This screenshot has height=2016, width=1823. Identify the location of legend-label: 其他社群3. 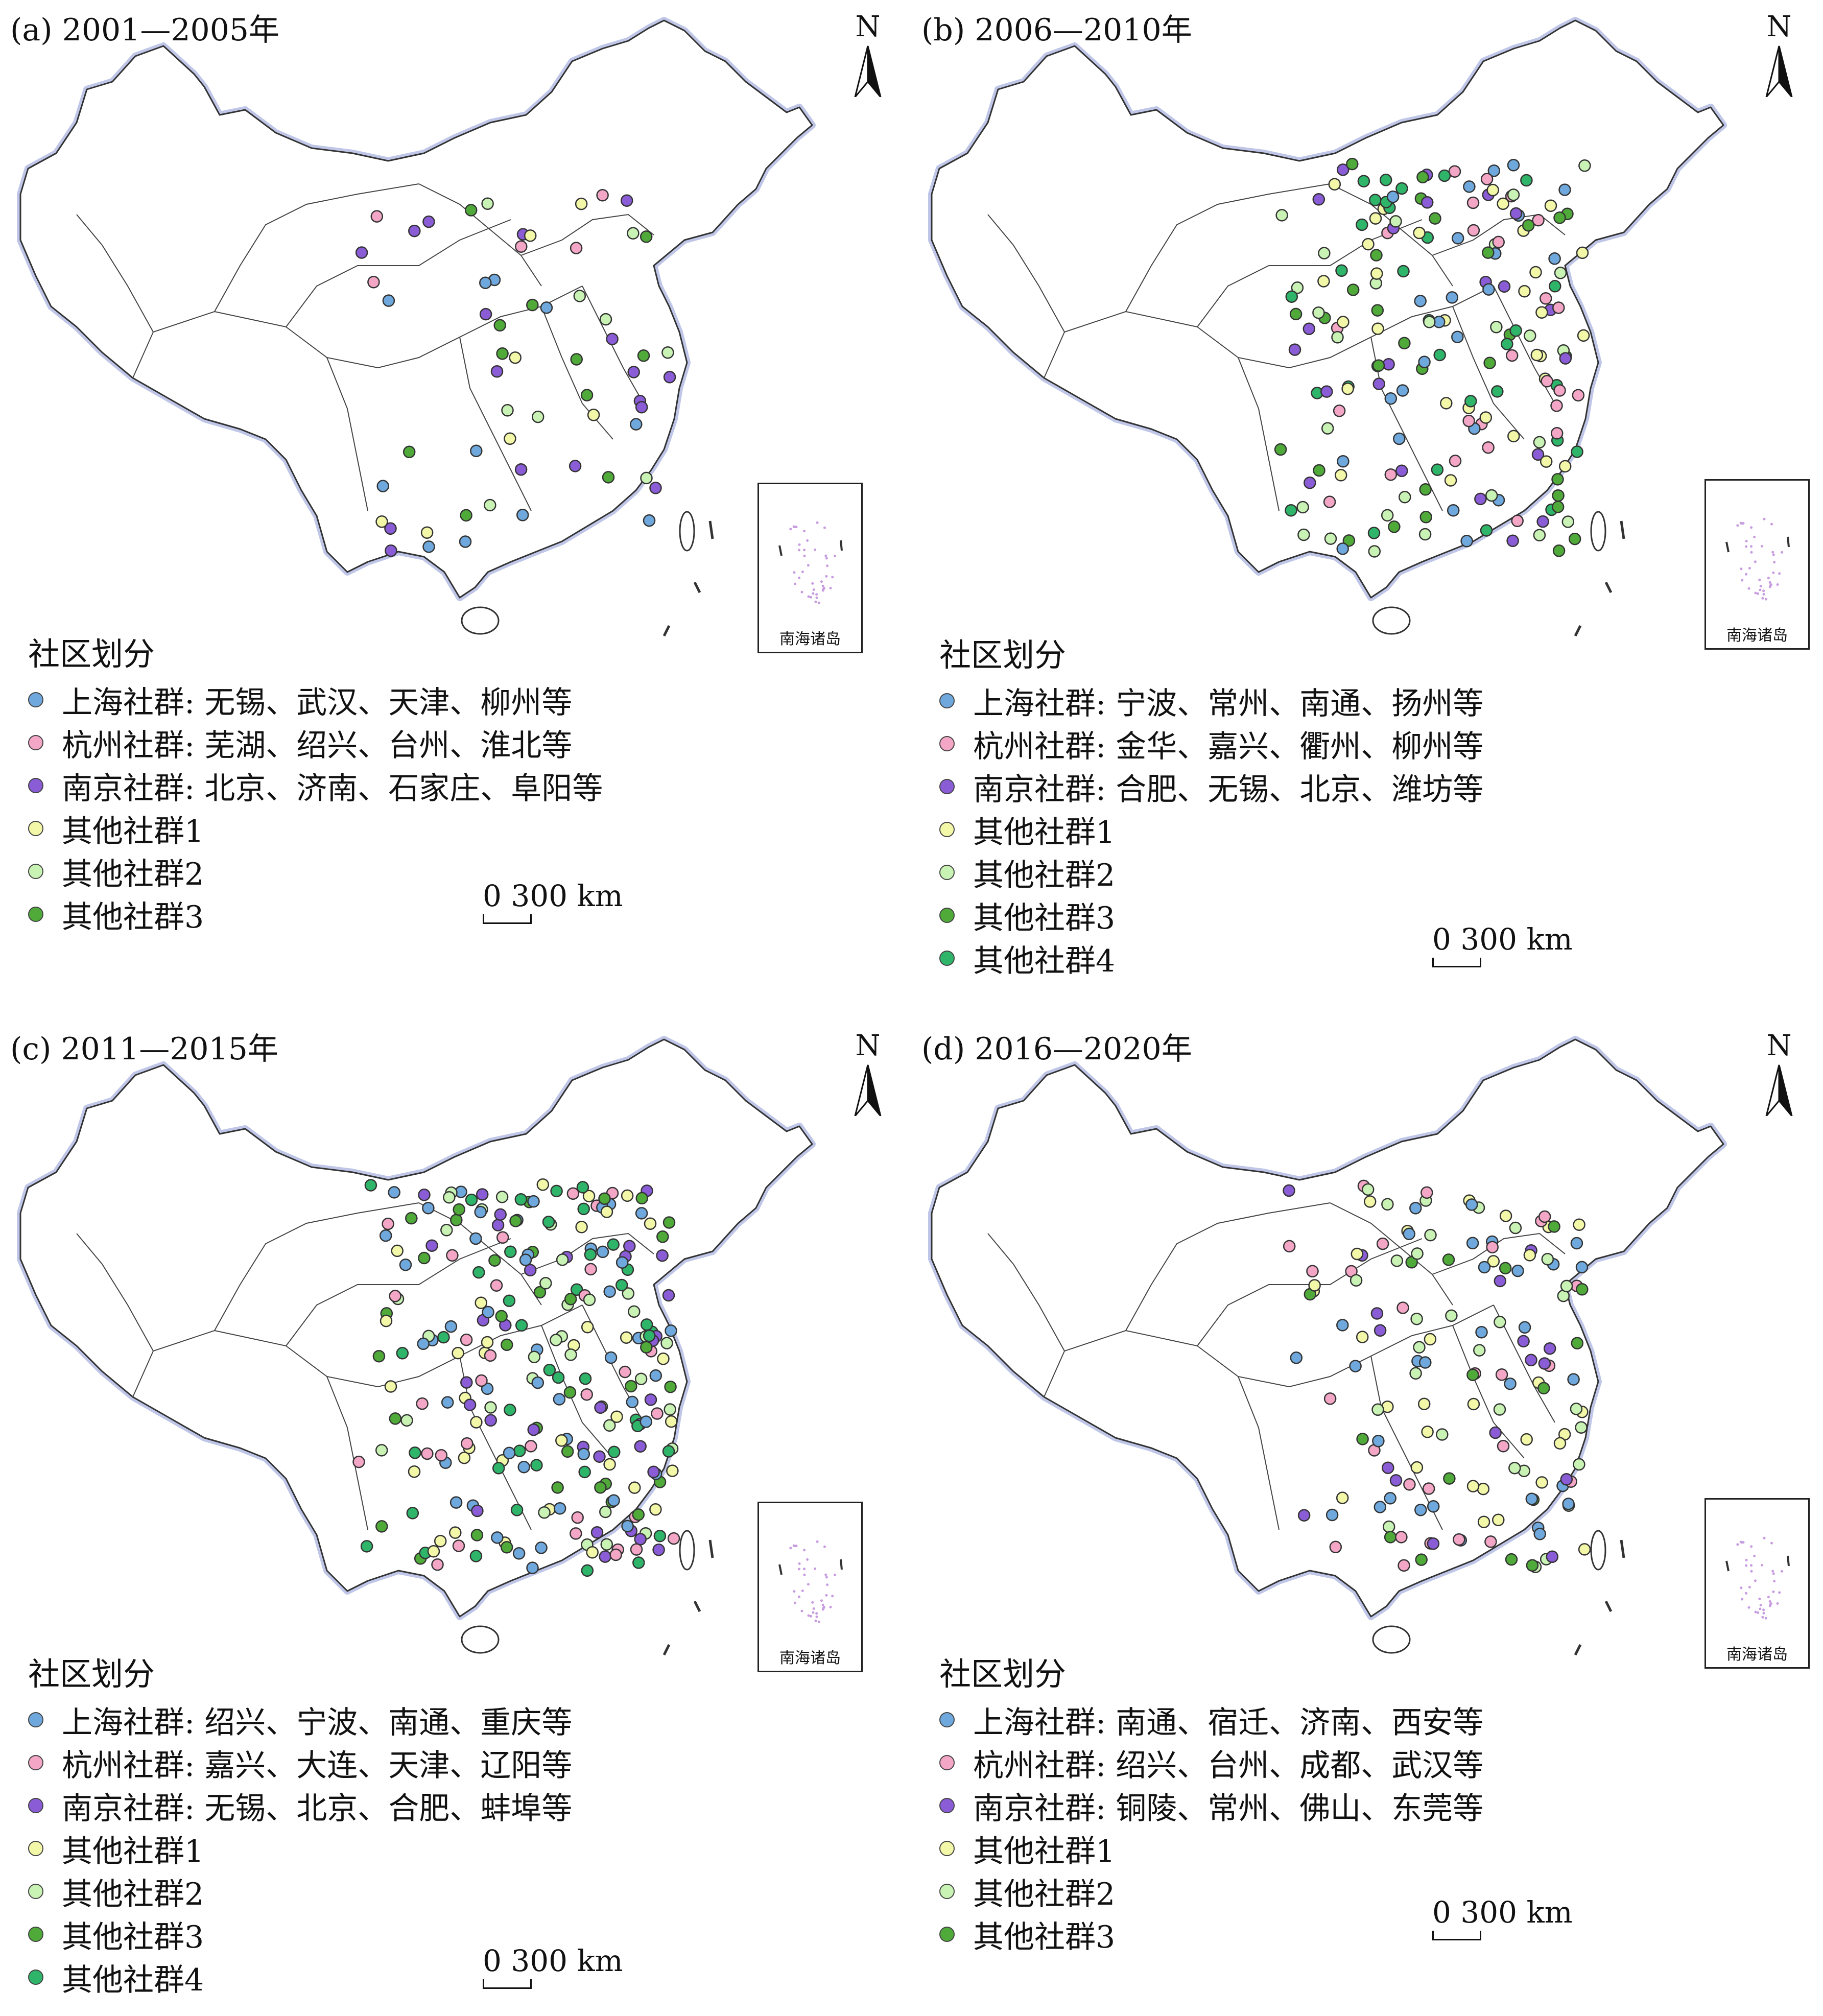
(133, 917).